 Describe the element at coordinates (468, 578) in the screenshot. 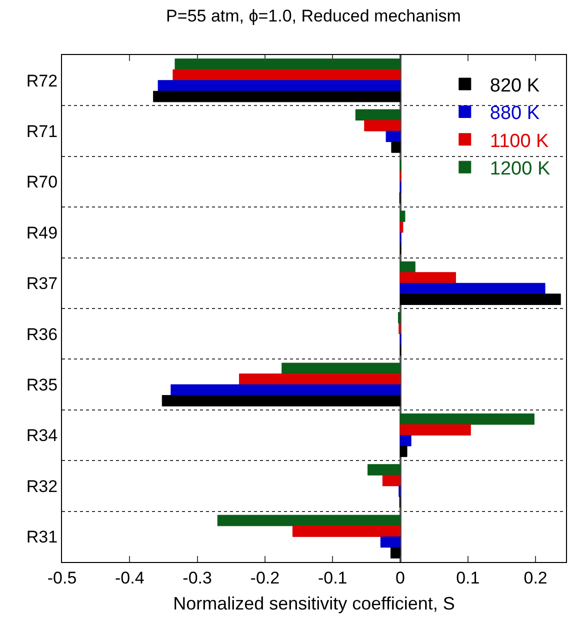

I see `x-tick-label: 0.1` at that location.